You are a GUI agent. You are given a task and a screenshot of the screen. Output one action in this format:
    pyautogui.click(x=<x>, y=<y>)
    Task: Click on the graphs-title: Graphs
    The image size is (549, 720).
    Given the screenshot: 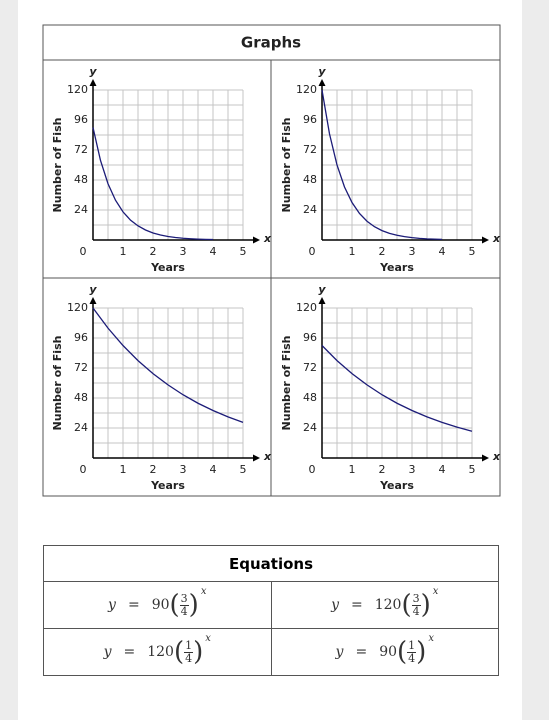 What is the action you would take?
    pyautogui.click(x=271, y=43)
    